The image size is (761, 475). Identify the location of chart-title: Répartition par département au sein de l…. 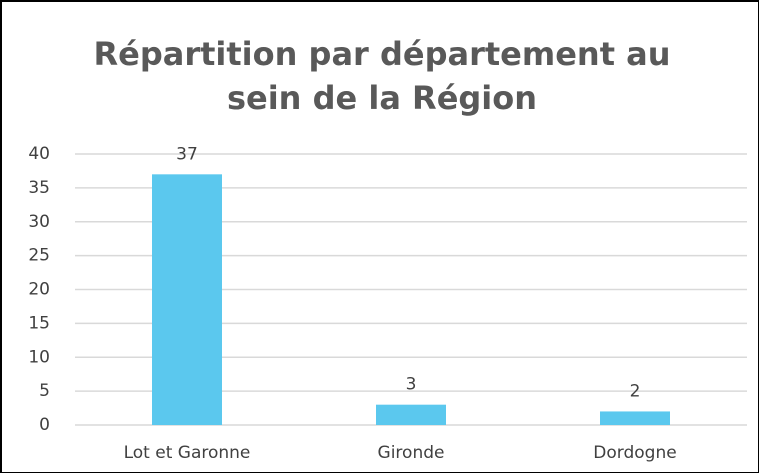
(382, 76).